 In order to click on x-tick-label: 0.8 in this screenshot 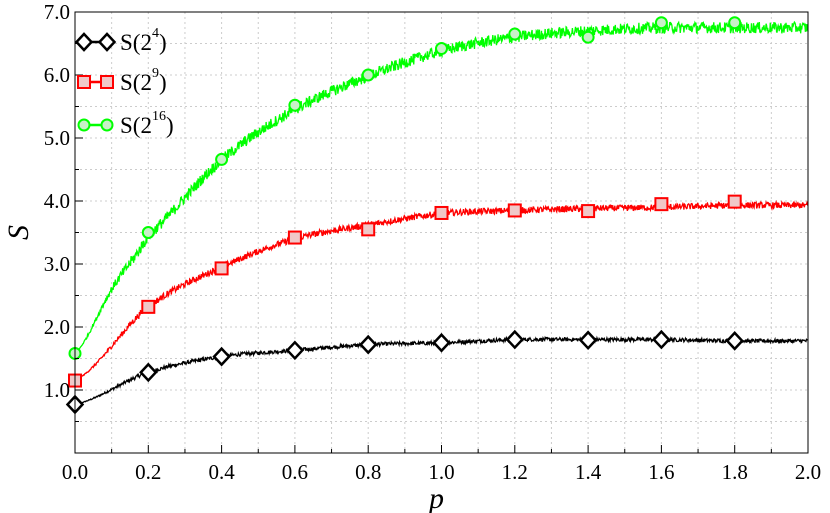, I will do `click(368, 472)`.